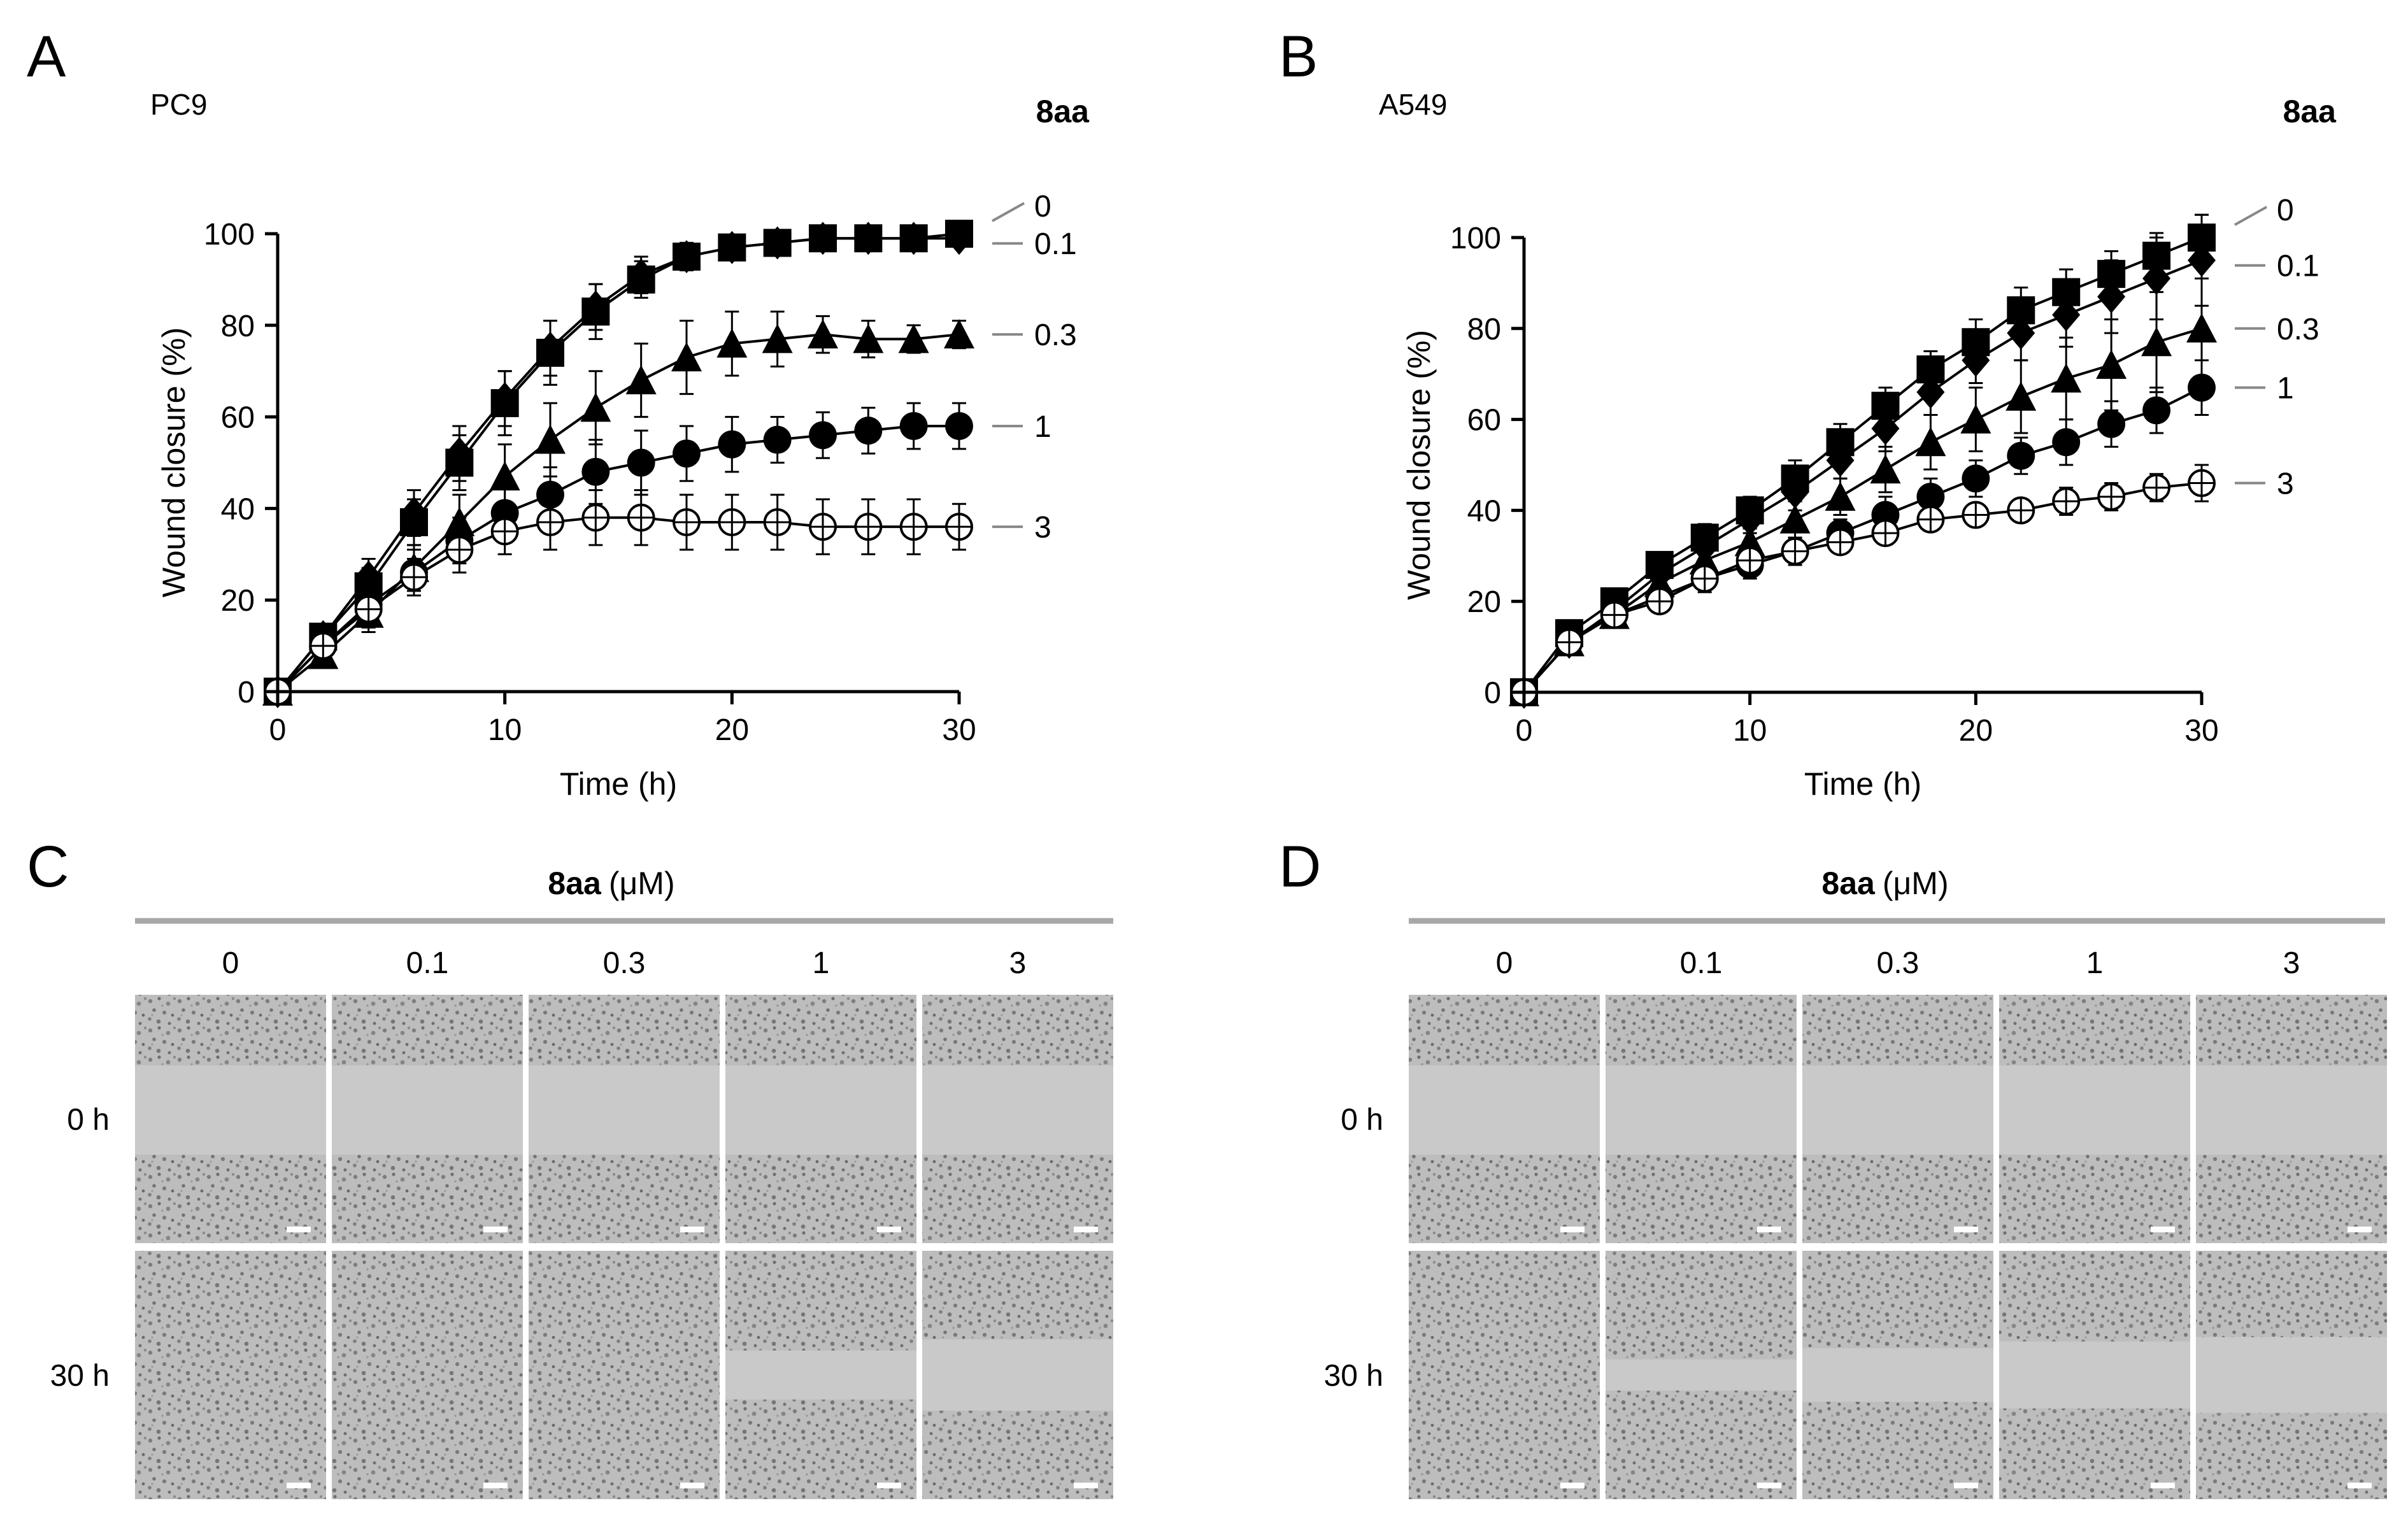 Image resolution: width=2408 pixels, height=1517 pixels. I want to click on point-a-0.3-26, so click(869, 338).